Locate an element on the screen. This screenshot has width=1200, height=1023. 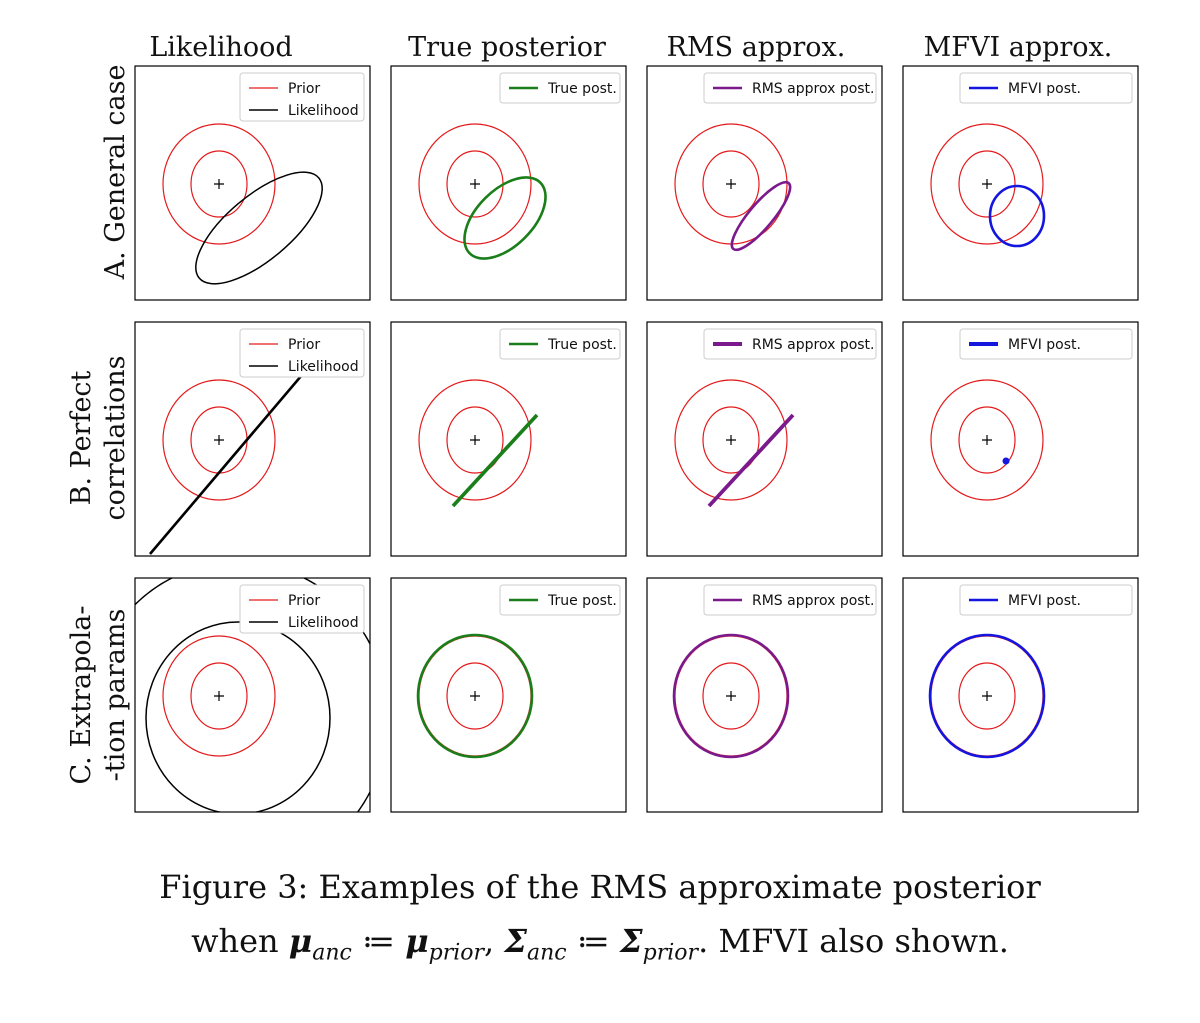
caption-when: when is located at coordinates (240, 941).